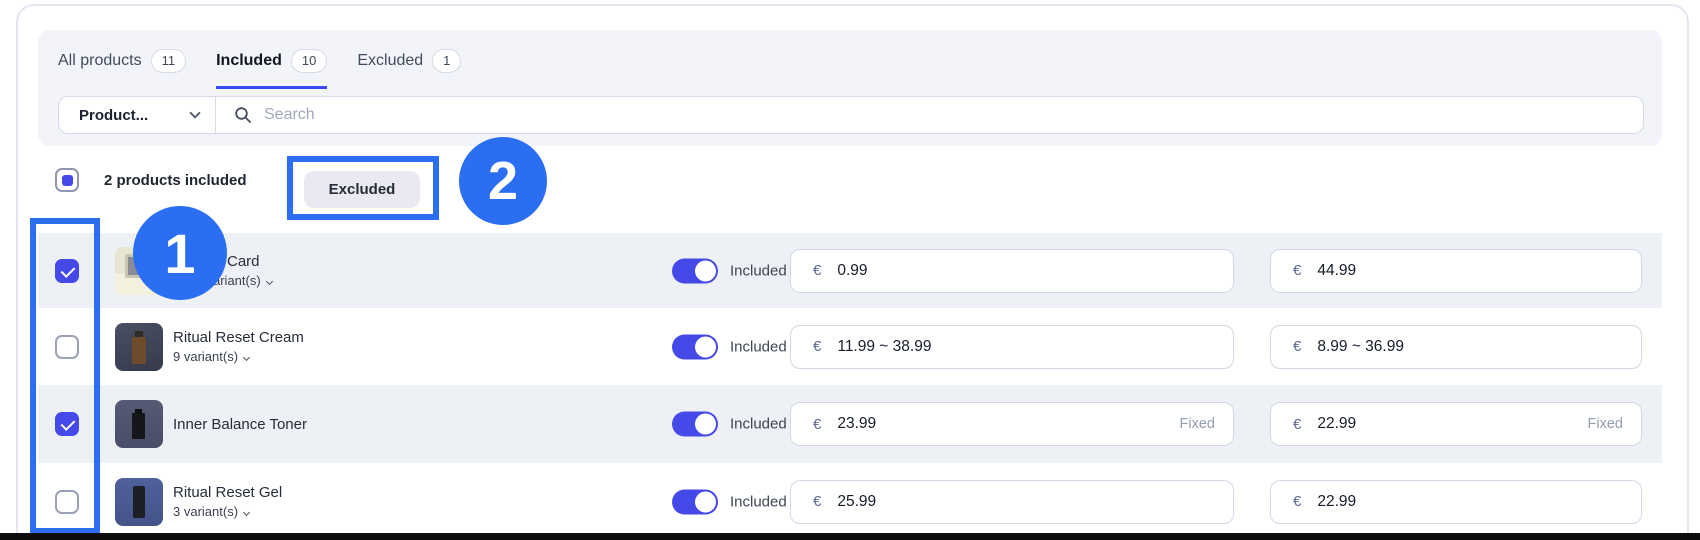 The width and height of the screenshot is (1700, 540). Describe the element at coordinates (1012, 424) in the screenshot. I see `price-input: € 23.99 Fixed` at that location.